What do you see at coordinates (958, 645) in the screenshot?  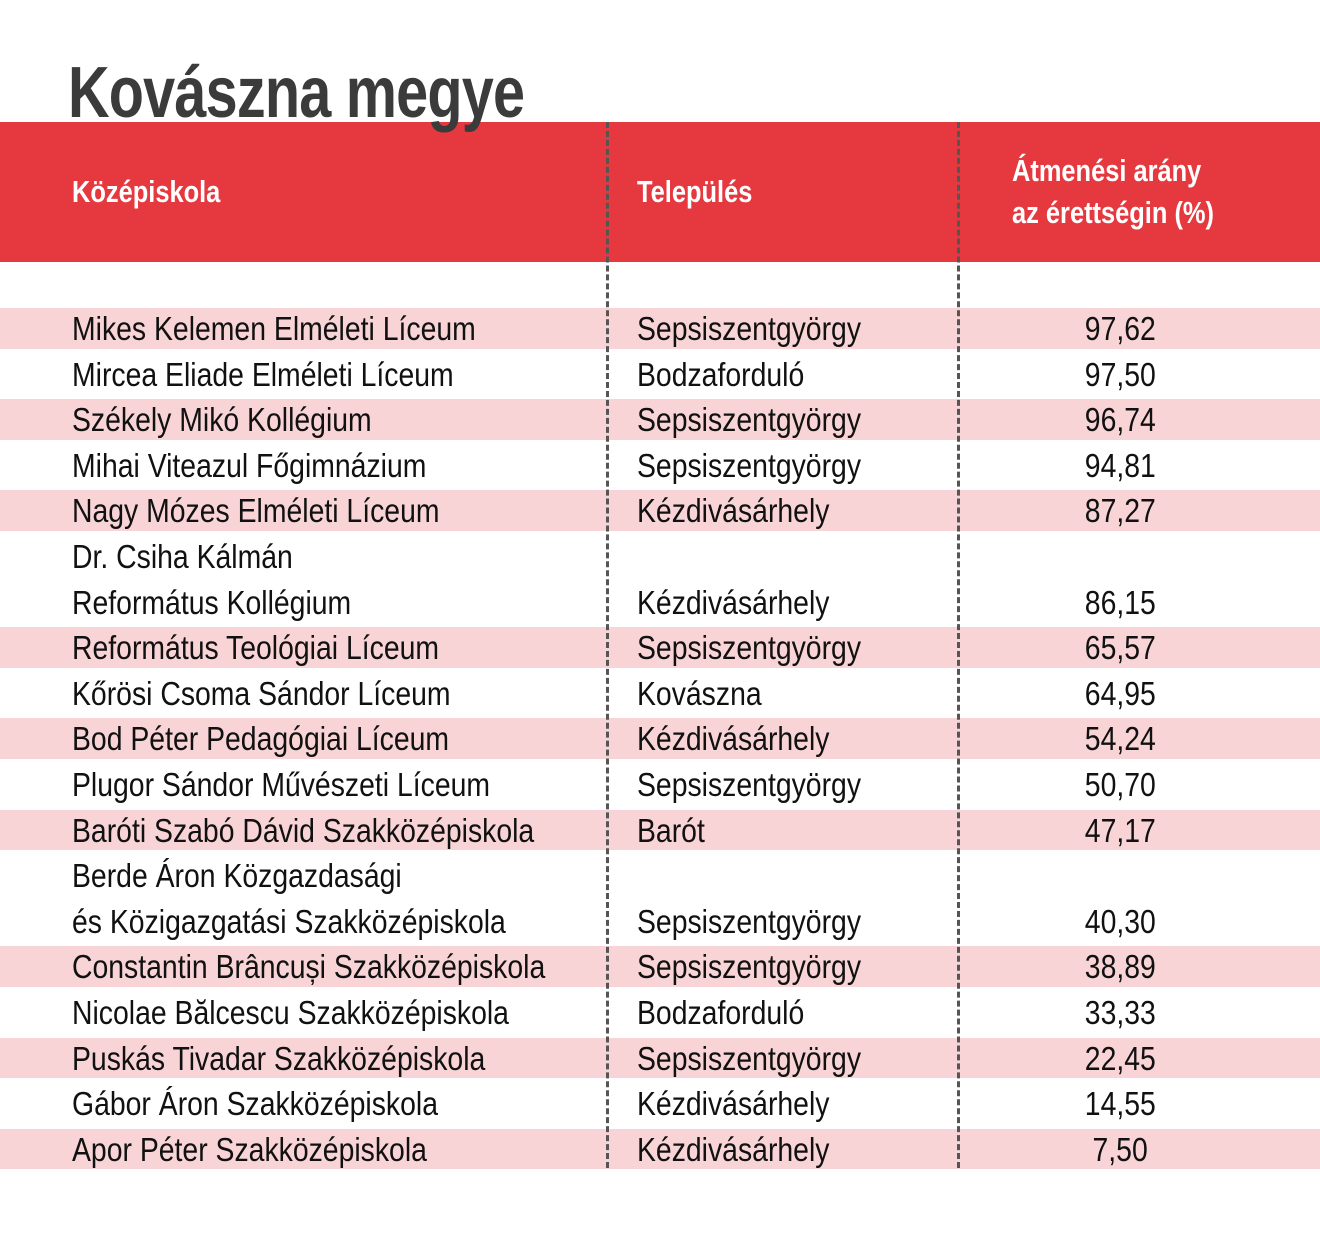 I see `column-divider` at bounding box center [958, 645].